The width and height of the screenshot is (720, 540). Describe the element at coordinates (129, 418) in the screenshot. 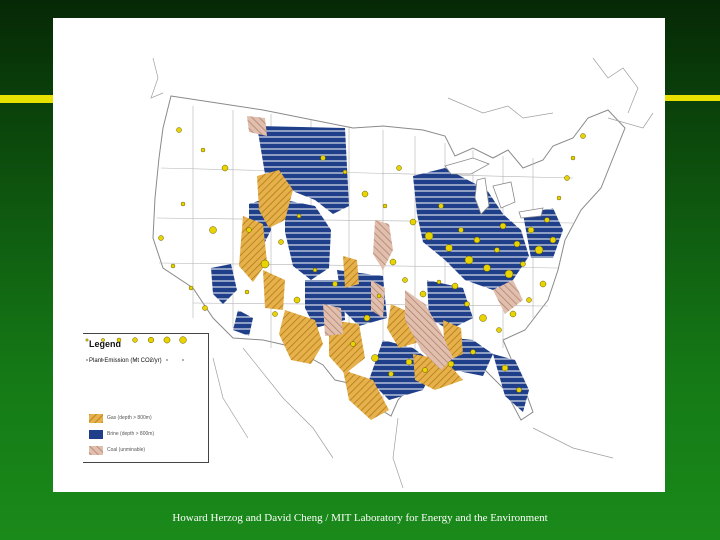

I see `legend-label-gas: Gas (depth > 800m)` at that location.